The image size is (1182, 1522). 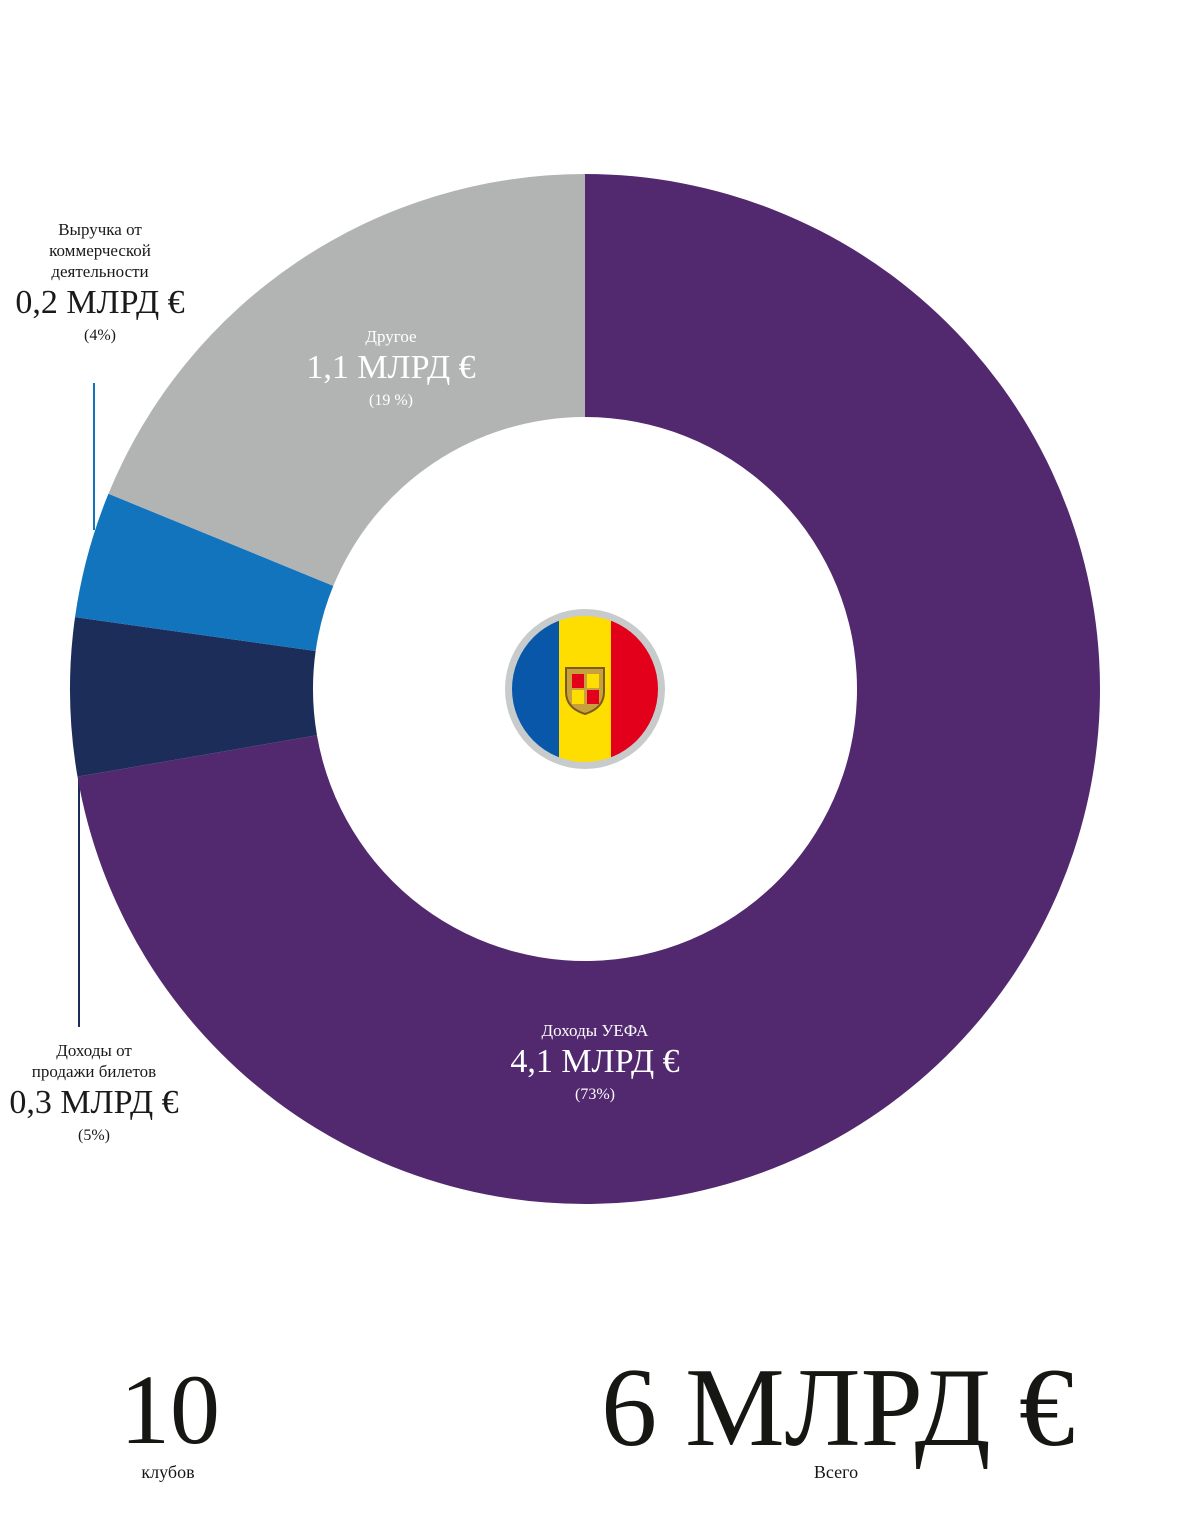 What do you see at coordinates (94, 1102) in the screenshot?
I see `amount-label: 0,3 МЛРД €` at bounding box center [94, 1102].